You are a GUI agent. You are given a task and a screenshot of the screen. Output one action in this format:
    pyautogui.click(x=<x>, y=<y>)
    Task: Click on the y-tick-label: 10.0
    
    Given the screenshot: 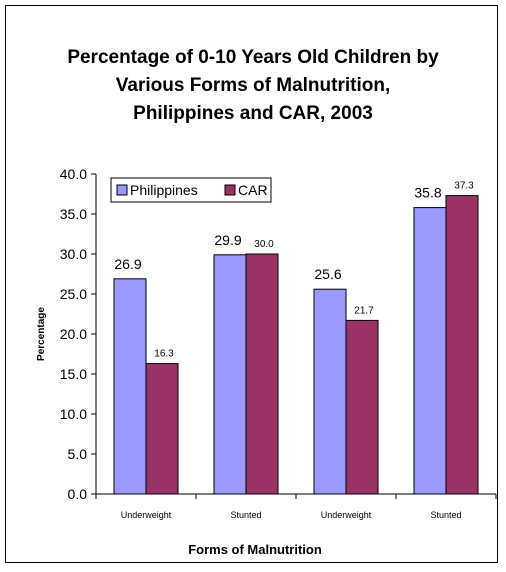 What is the action you would take?
    pyautogui.click(x=73, y=414)
    